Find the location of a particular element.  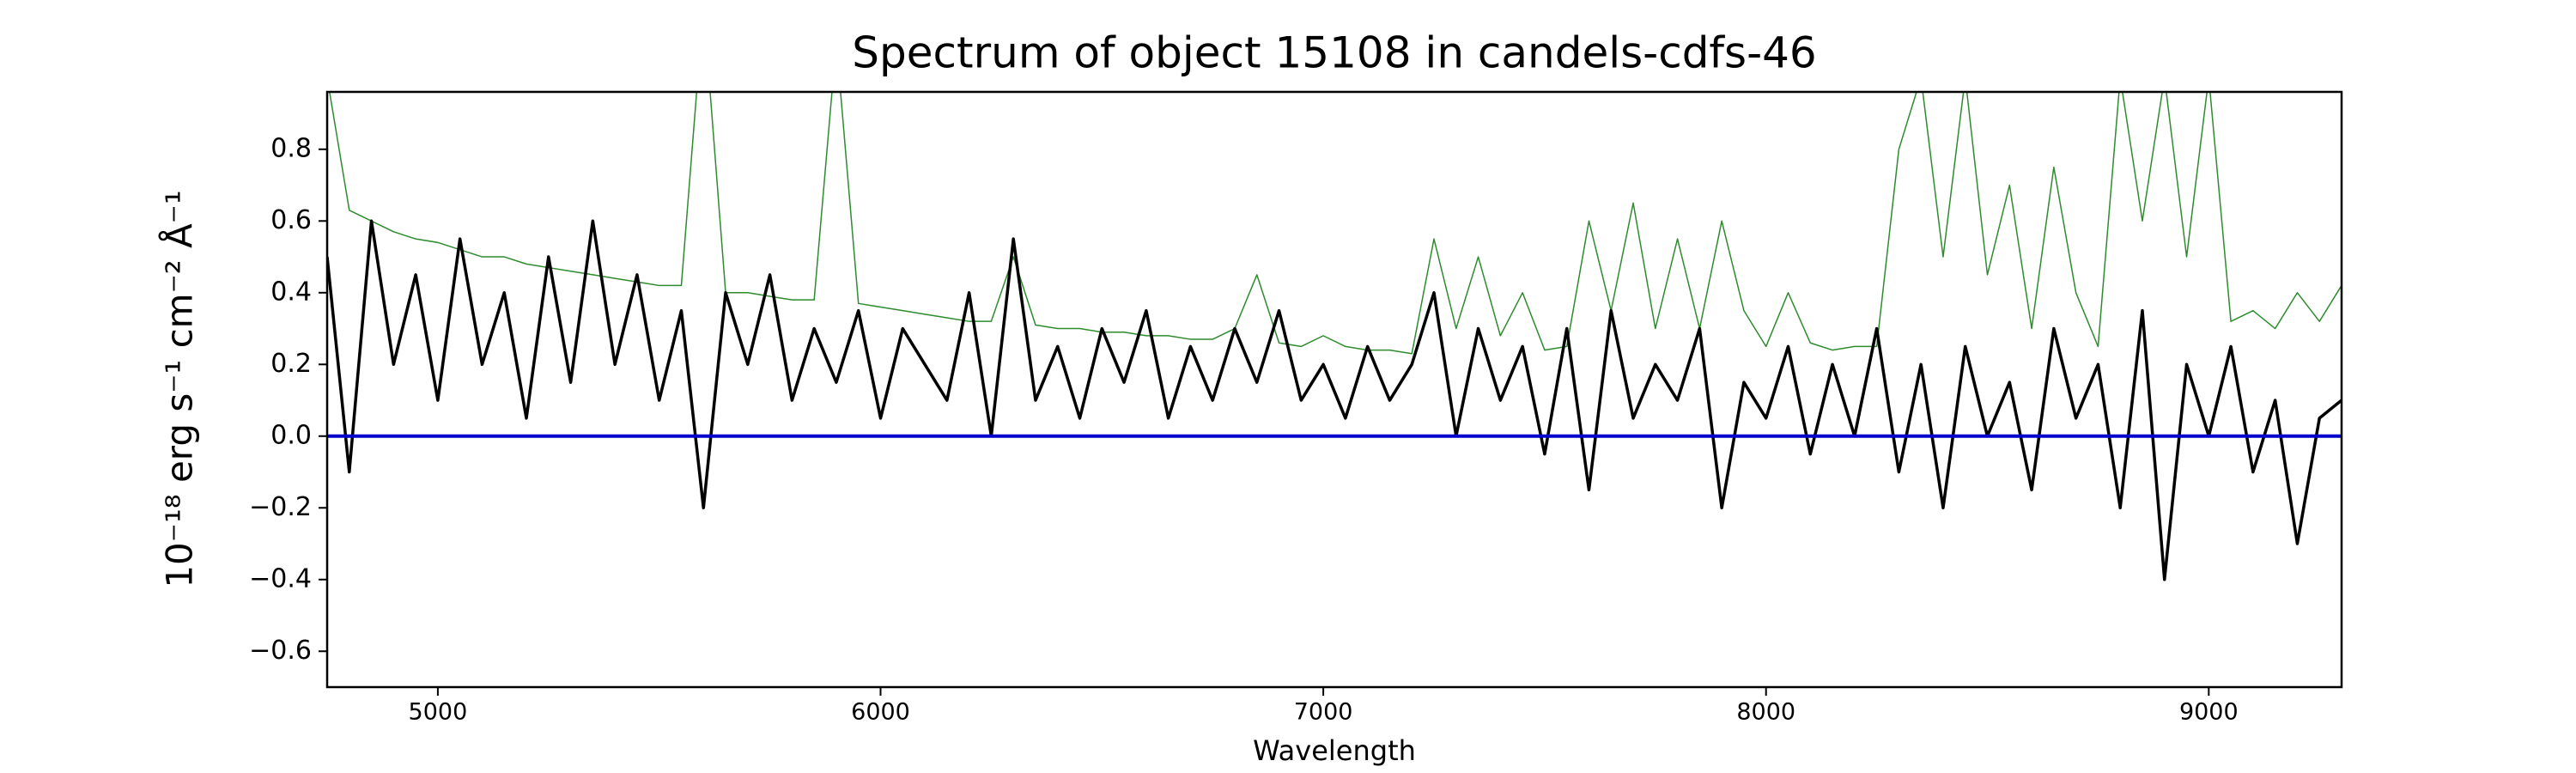

y-tick-label: 0.0 is located at coordinates (291, 435).